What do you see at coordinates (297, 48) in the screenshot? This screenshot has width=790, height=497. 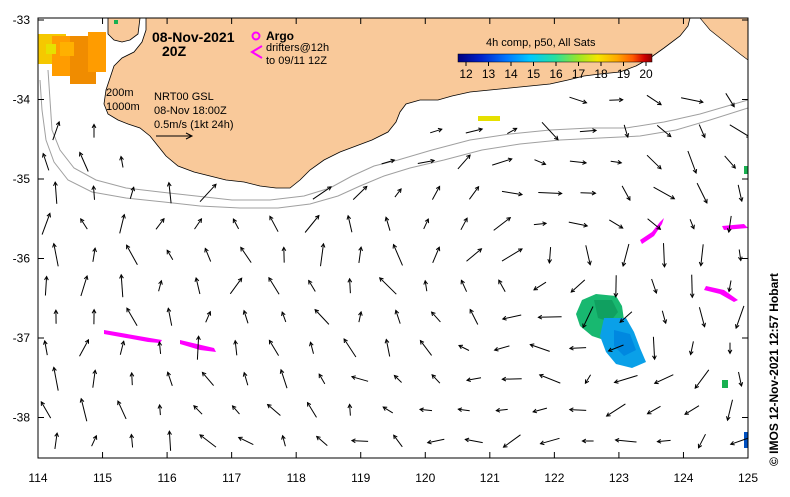 I see `drifters-label: drifters@12h` at bounding box center [297, 48].